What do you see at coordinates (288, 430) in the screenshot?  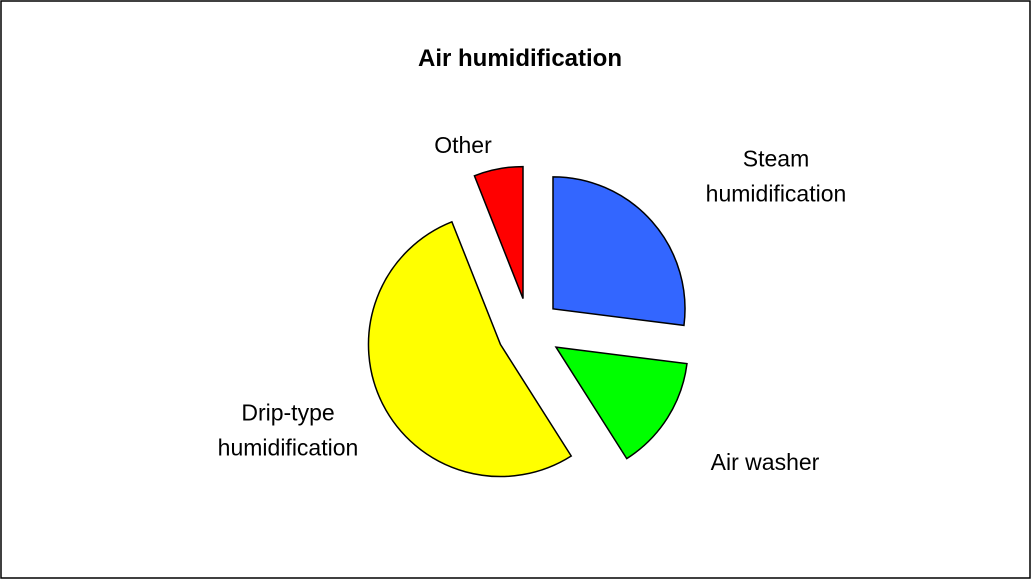 I see `slice-label: Drip-type humidification` at bounding box center [288, 430].